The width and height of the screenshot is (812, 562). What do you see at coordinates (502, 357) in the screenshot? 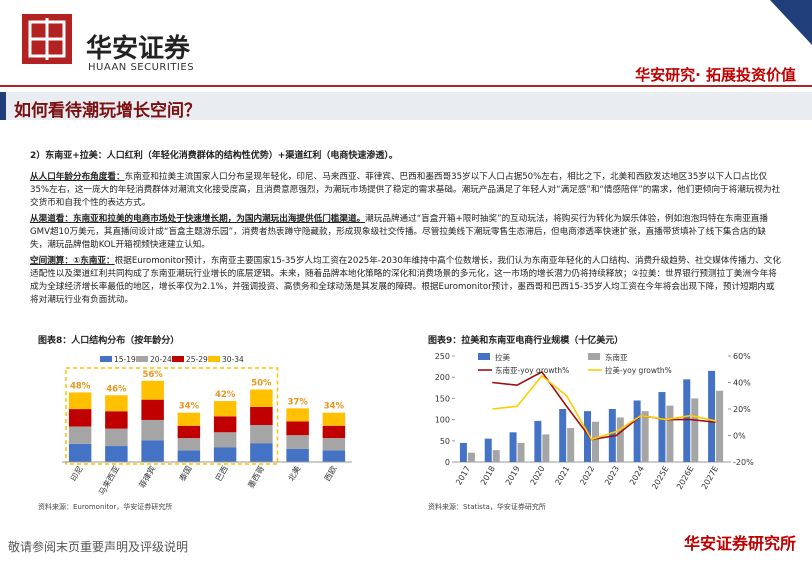
I see `legend-label: 拉美` at bounding box center [502, 357].